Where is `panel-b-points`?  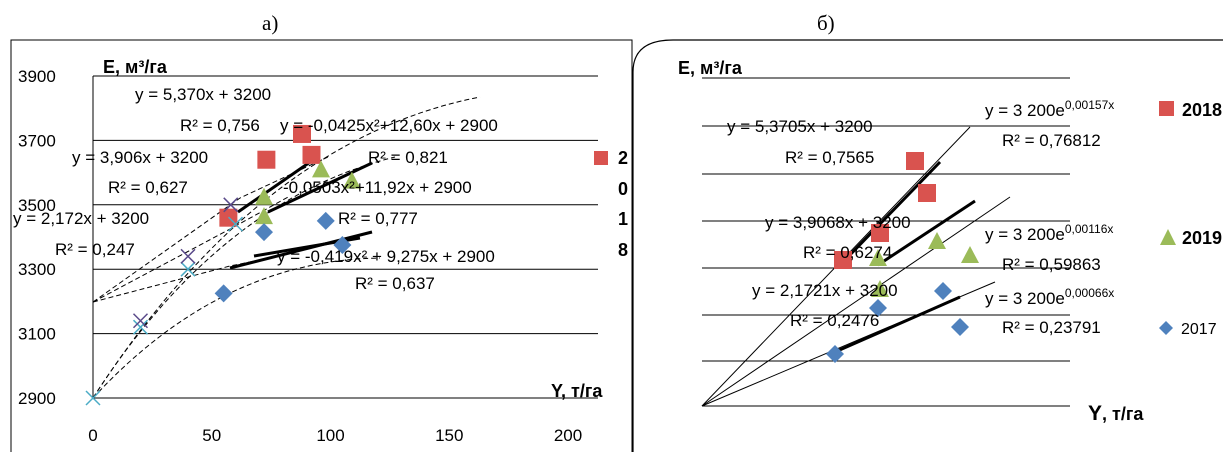
panel-b-points is located at coordinates (902, 257).